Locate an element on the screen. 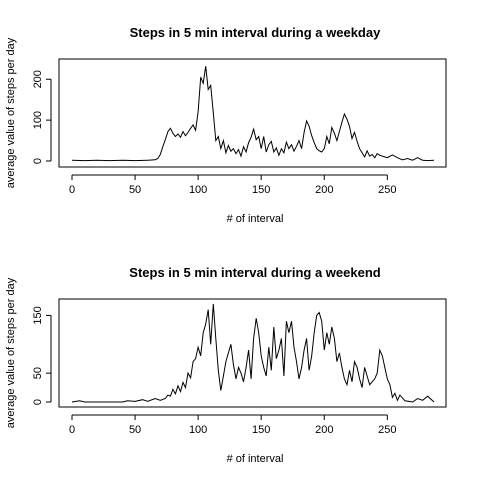 This screenshot has width=480, height=480. y-axis: 0 100 200 is located at coordinates (42, 117).